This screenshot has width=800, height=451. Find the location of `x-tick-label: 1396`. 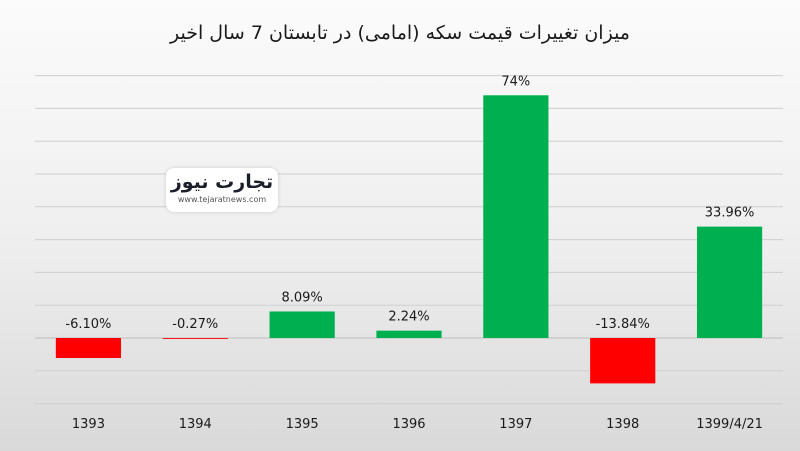

x-tick-label: 1396 is located at coordinates (408, 424).